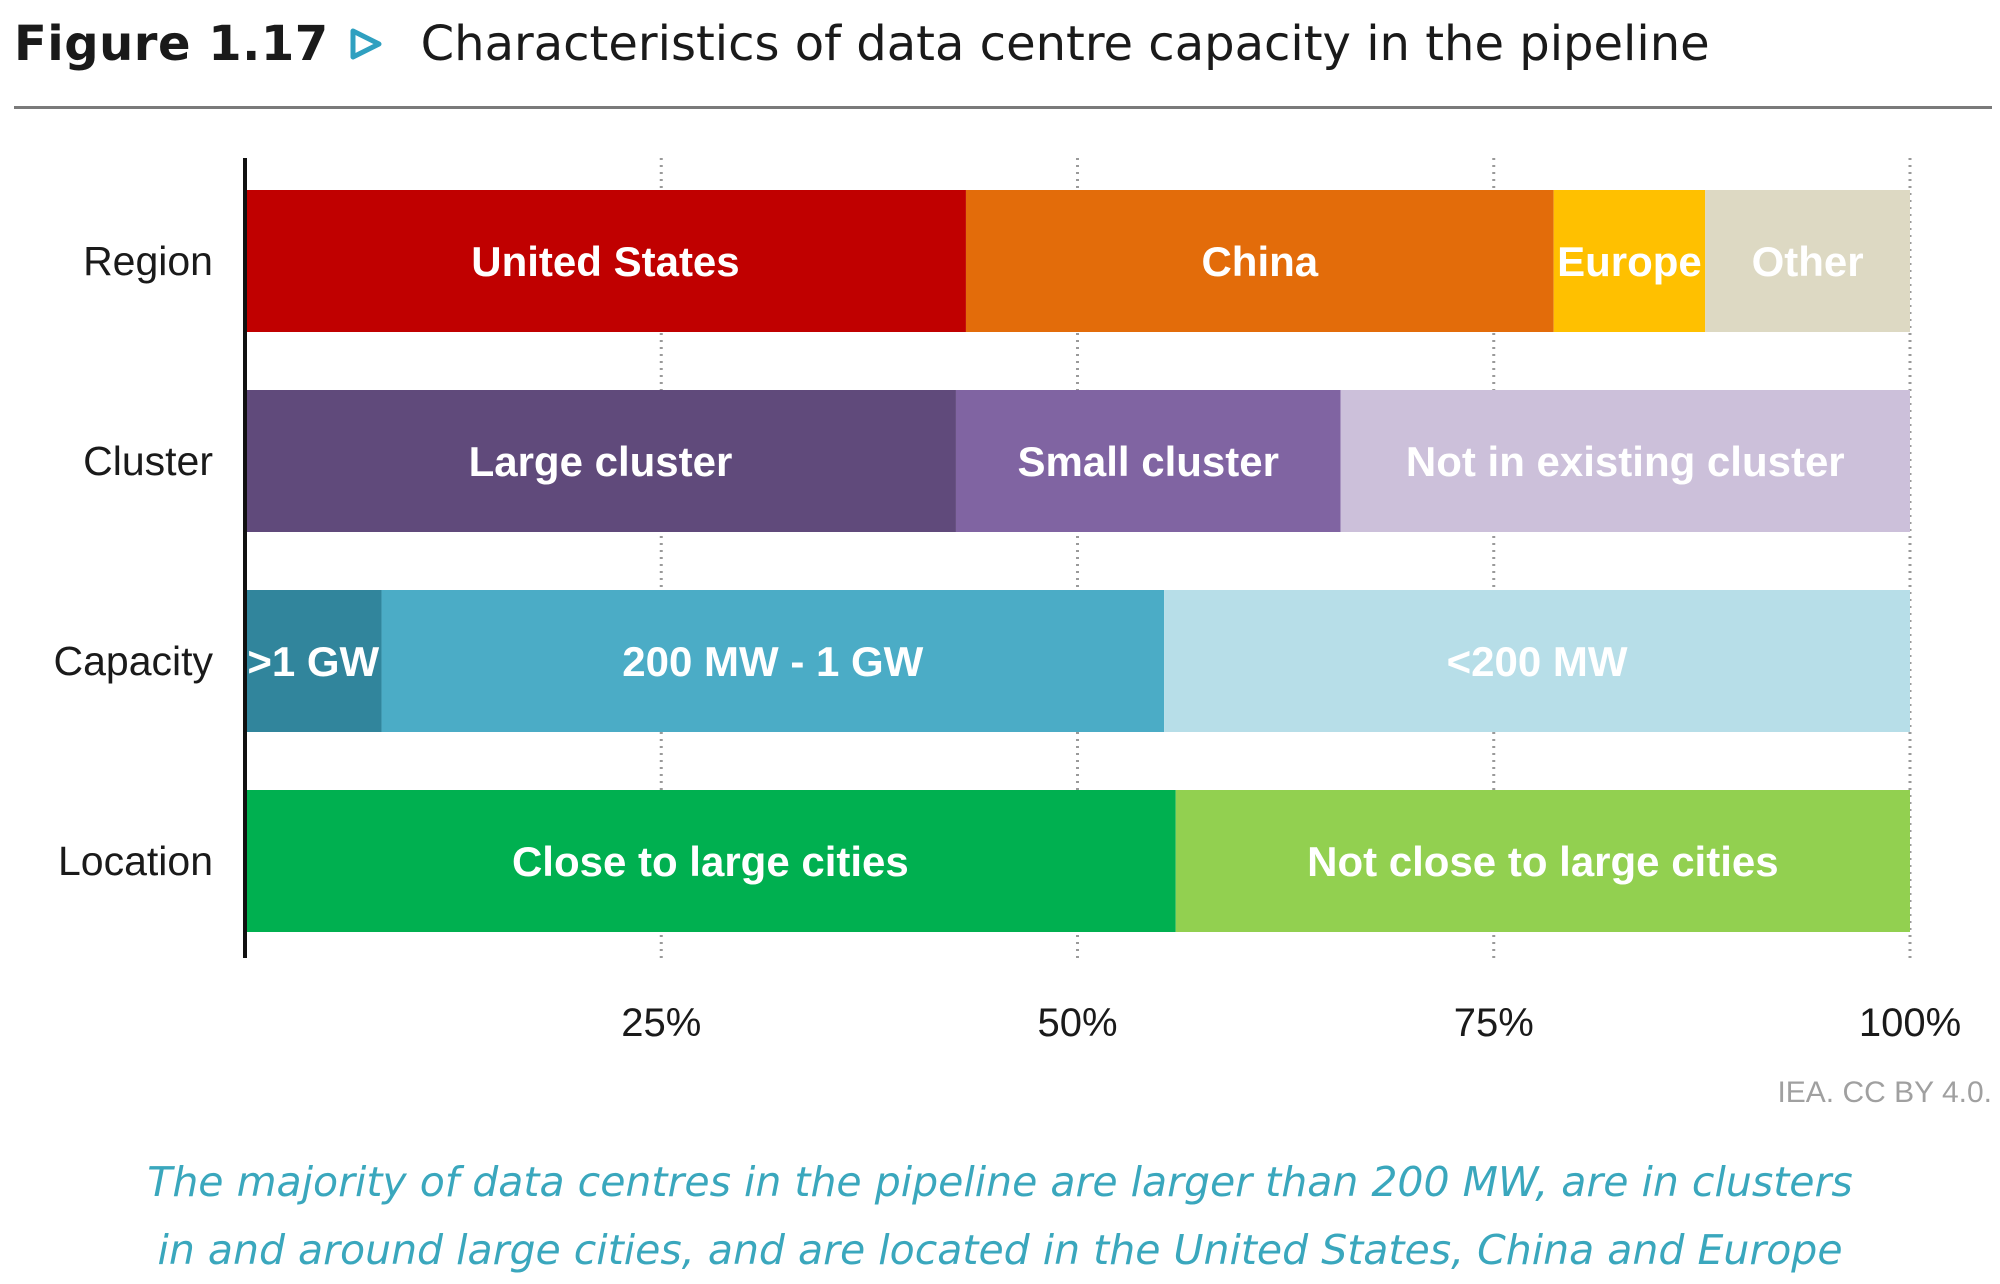 The width and height of the screenshot is (2000, 1284). I want to click on segment-label: Other, so click(1808, 261).